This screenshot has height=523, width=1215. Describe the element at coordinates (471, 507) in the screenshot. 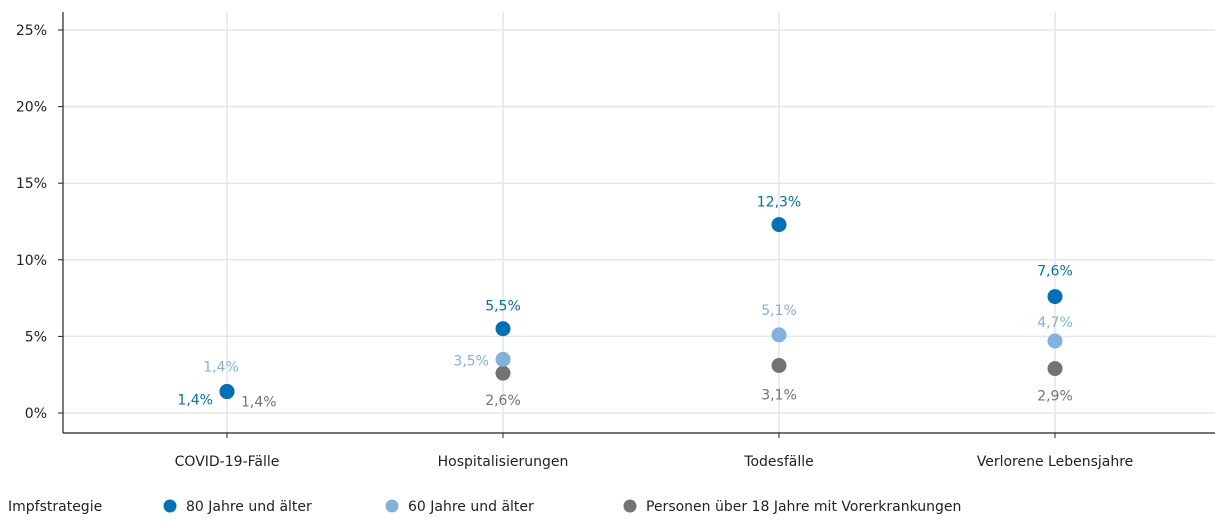

I see `legend-label: 60 Jahre und älter` at that location.